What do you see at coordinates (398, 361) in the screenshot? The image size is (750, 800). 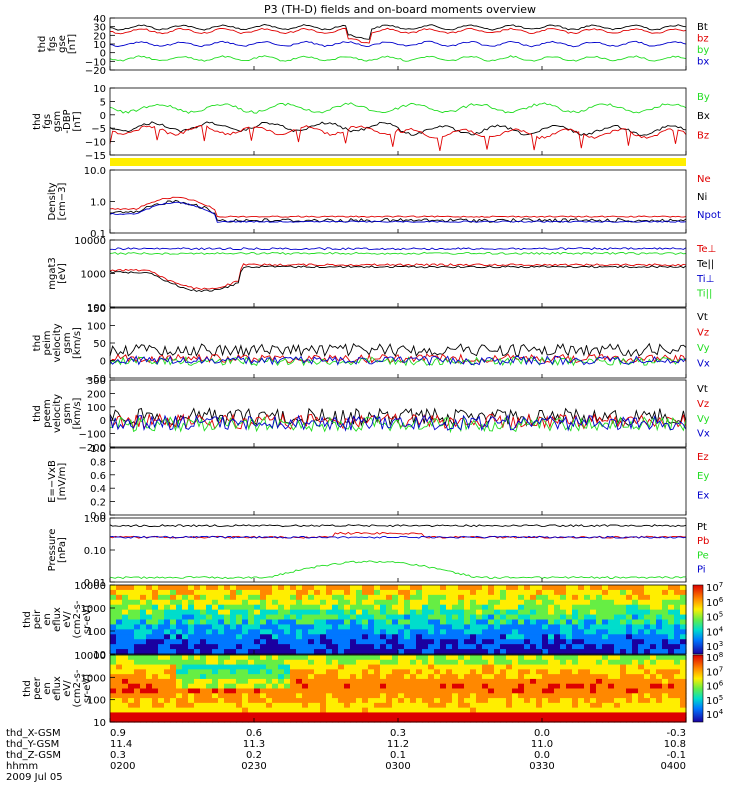 I see `series-line-Vy` at bounding box center [398, 361].